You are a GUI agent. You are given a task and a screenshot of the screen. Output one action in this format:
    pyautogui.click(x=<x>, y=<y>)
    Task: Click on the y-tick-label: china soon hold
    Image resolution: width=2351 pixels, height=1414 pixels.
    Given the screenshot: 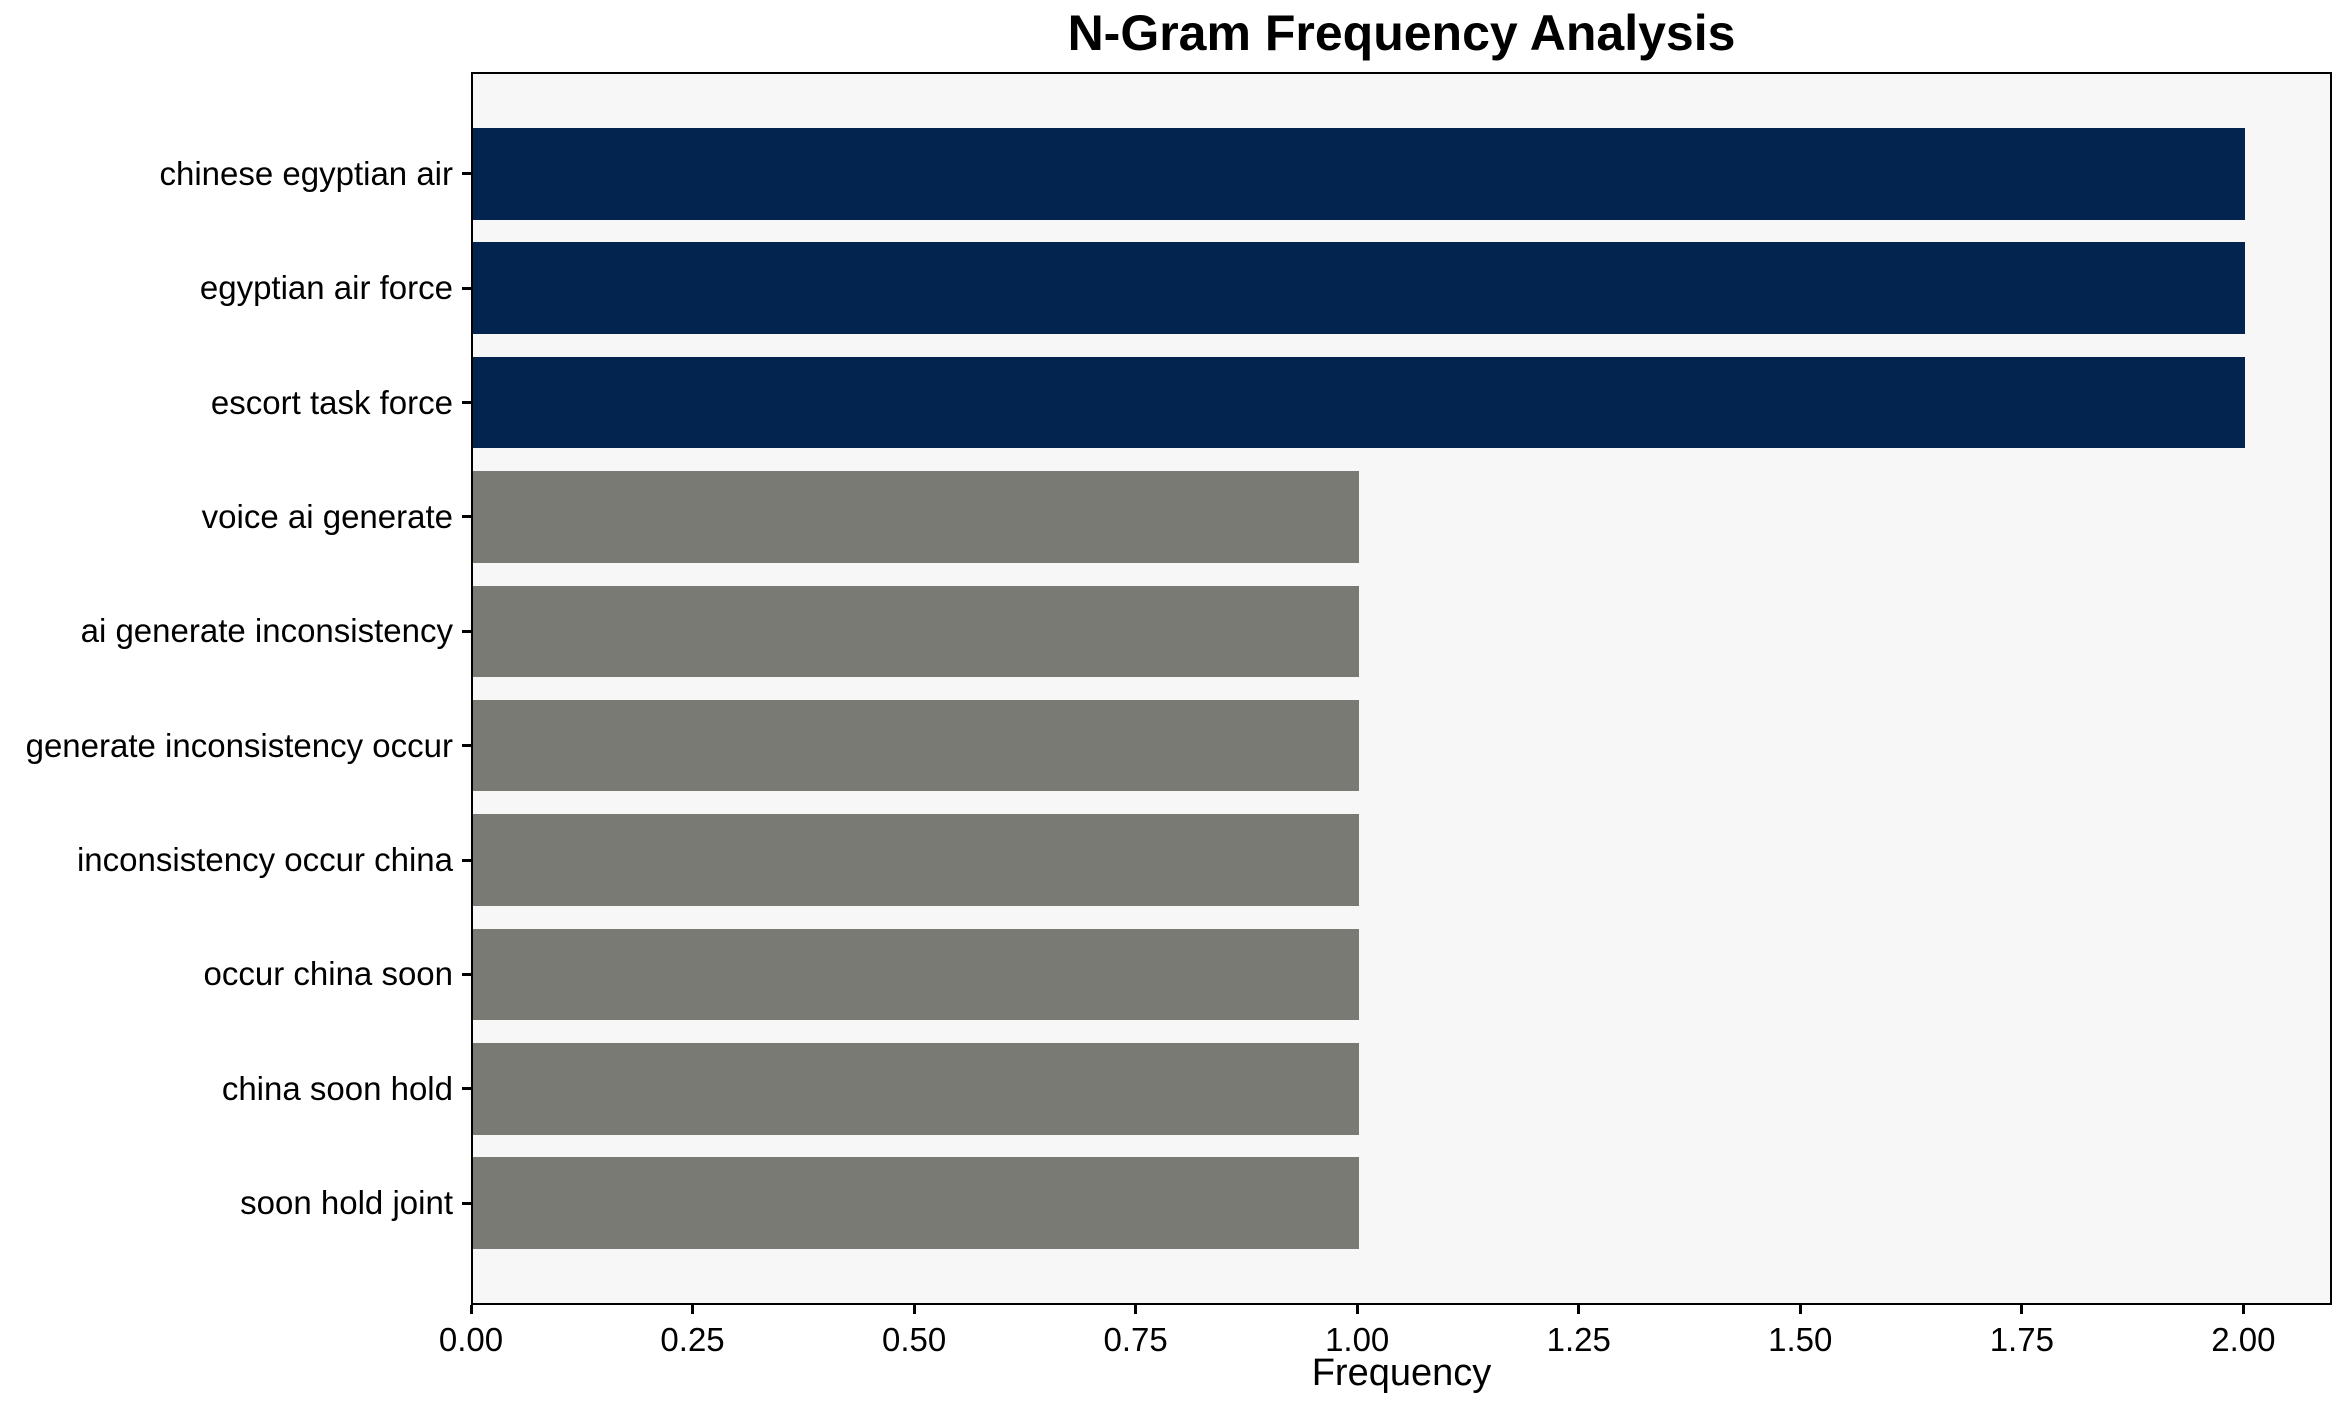 What is the action you would take?
    pyautogui.click(x=337, y=1088)
    